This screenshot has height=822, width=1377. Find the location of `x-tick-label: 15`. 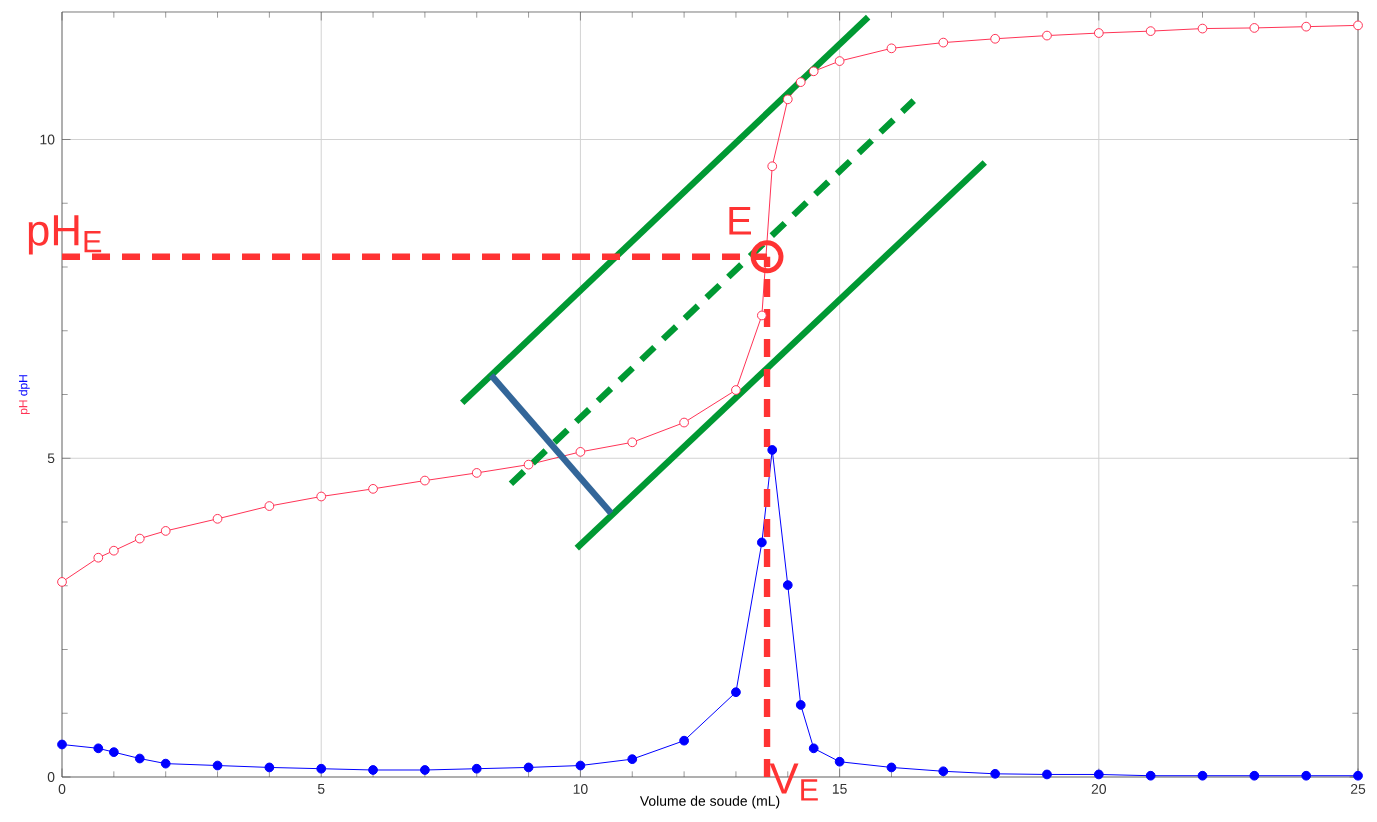

x-tick-label: 15 is located at coordinates (839, 789).